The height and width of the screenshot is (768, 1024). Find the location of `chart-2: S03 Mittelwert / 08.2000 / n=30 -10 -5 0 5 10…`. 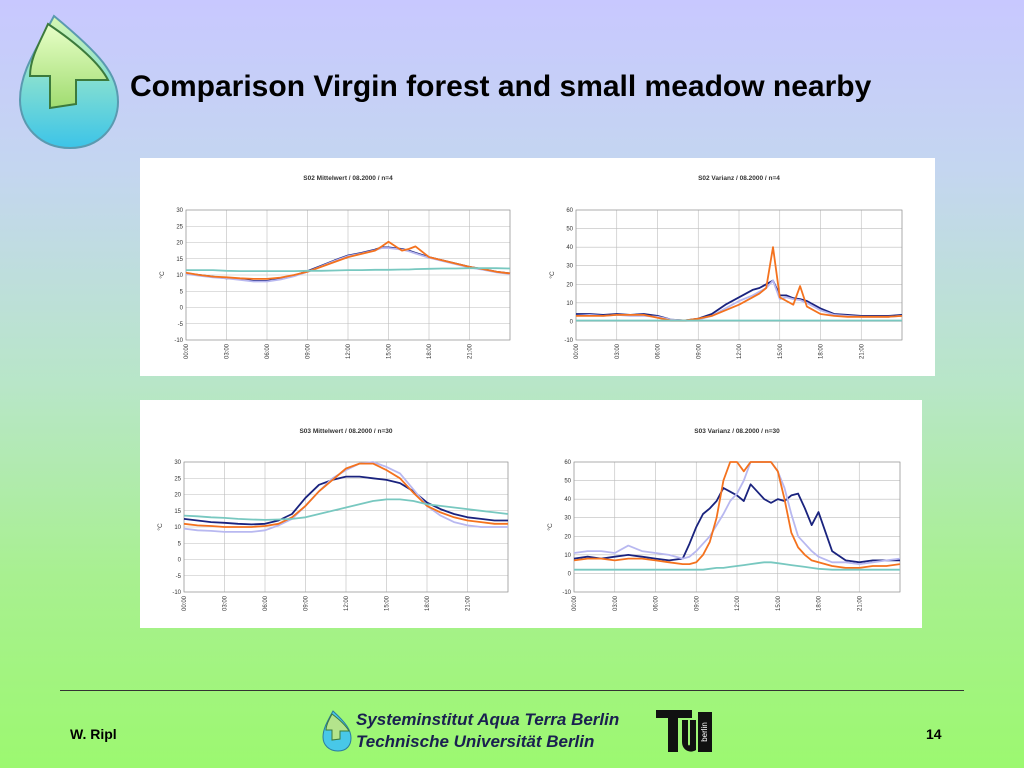

chart-2: S03 Mittelwert / 08.2000 / n=30 -10 -5 0 5 10… is located at coordinates (332, 519).